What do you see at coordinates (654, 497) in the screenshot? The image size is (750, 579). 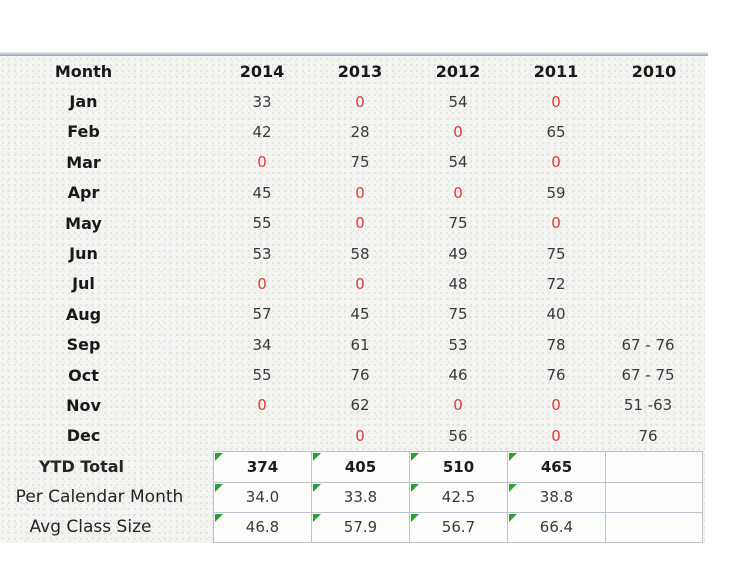 I see `summary-cell-percal-2010` at bounding box center [654, 497].